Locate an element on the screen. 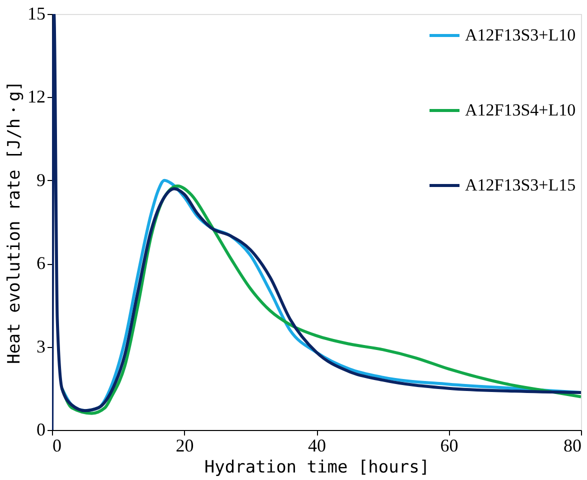 Image resolution: width=587 pixels, height=480 pixels. legend-label: A12F13S4+L10 is located at coordinates (520, 110).